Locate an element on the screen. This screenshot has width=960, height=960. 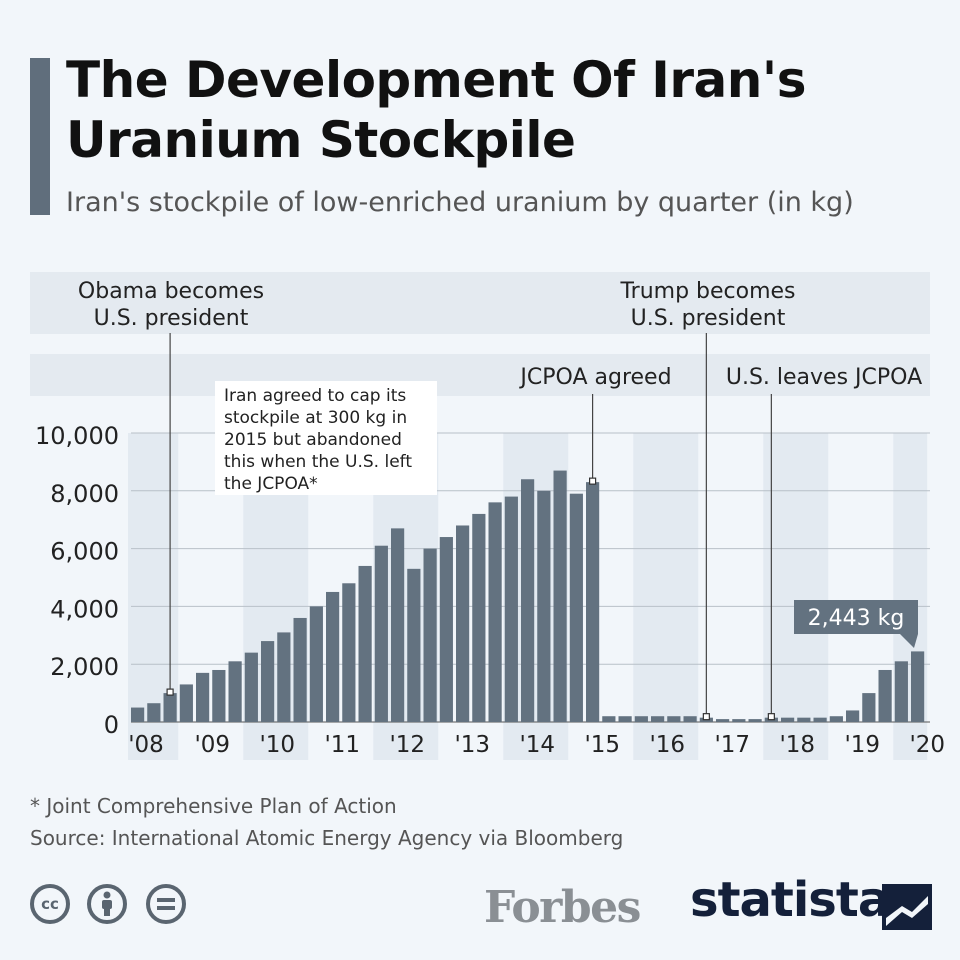
annotation-jcpoa: JCPOA agreed is located at coordinates (594, 377).